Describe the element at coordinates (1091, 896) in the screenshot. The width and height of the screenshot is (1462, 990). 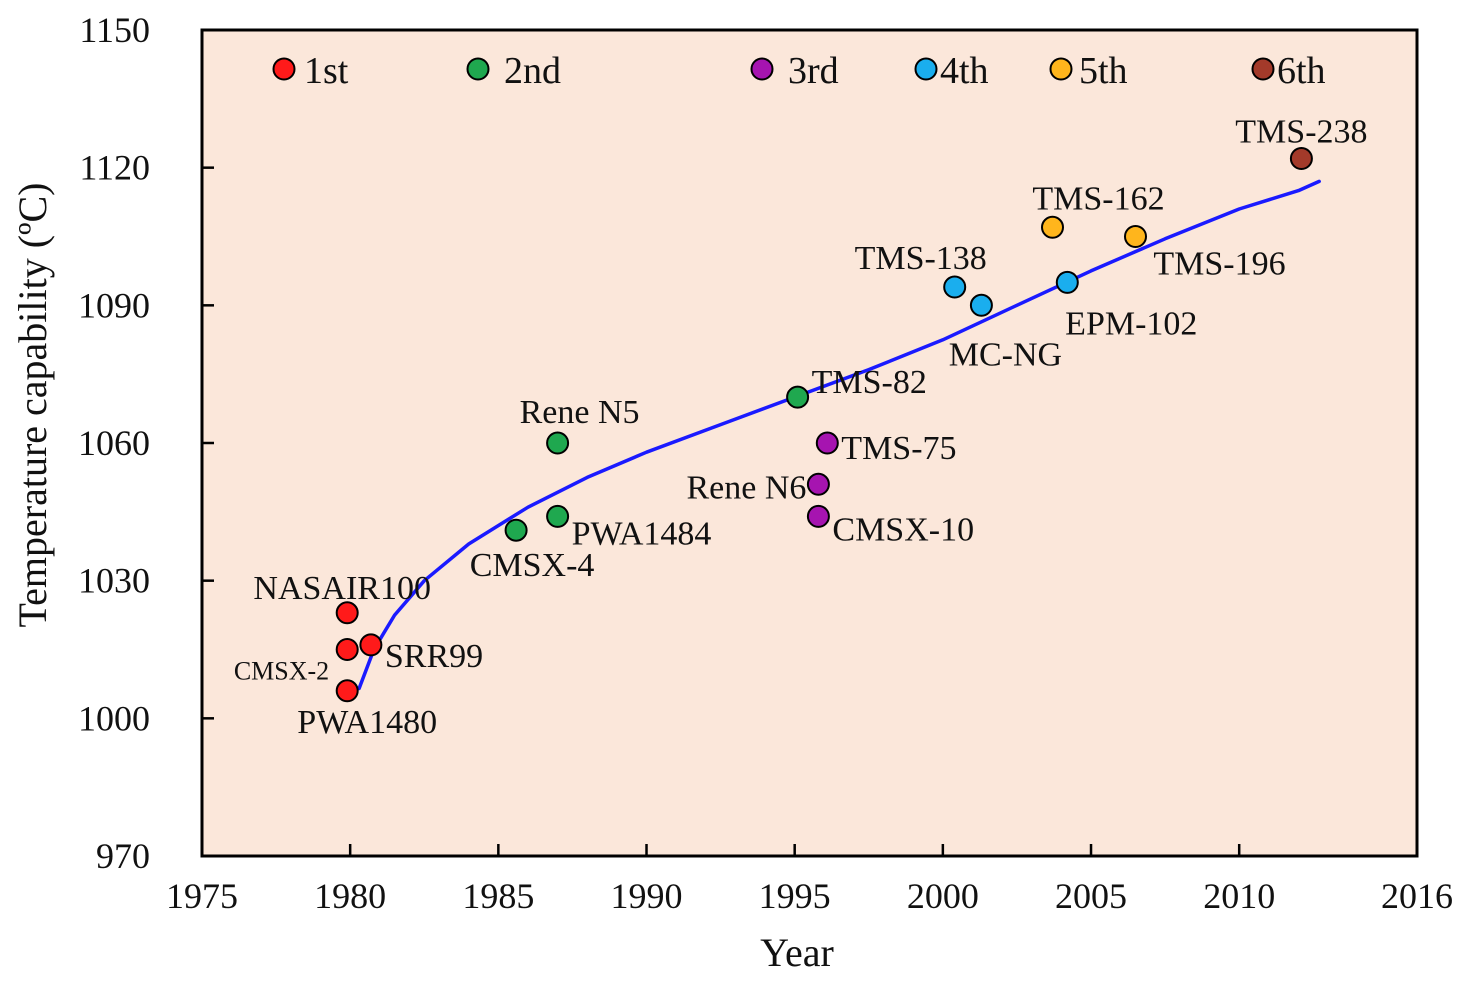
I see `x-tick-label: 2005` at that location.